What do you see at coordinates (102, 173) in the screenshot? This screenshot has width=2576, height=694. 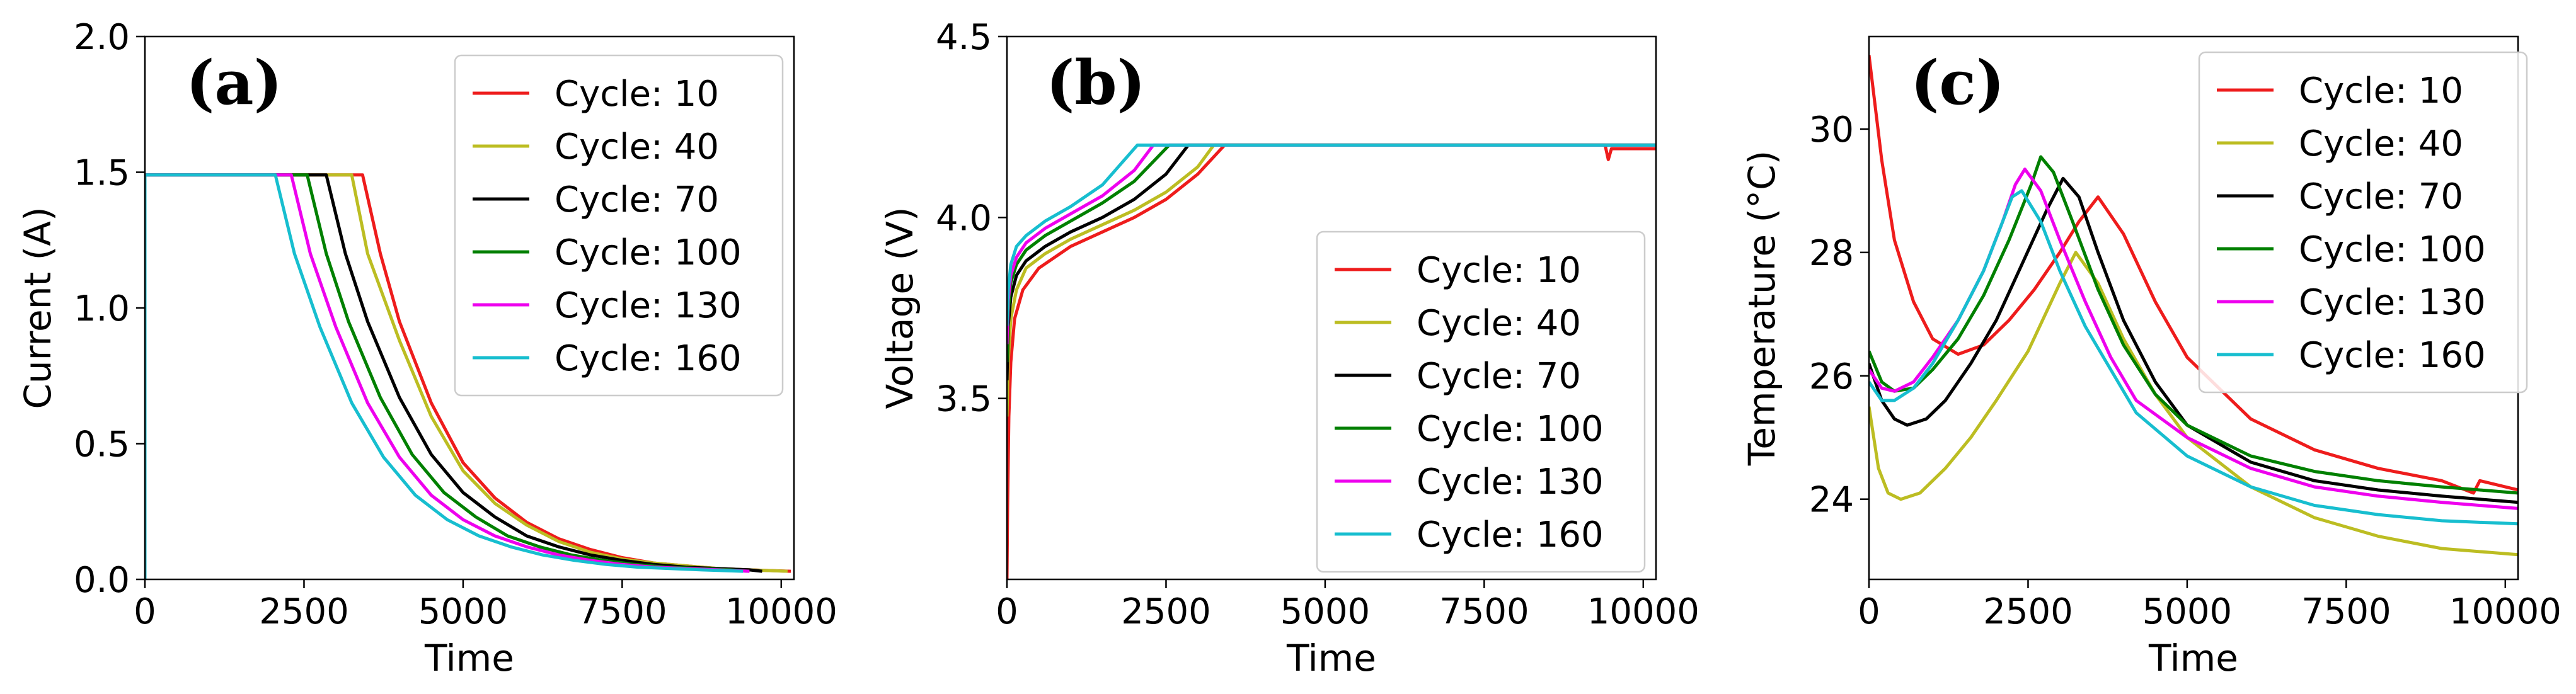 I see `y-tick-label: 1.5` at bounding box center [102, 173].